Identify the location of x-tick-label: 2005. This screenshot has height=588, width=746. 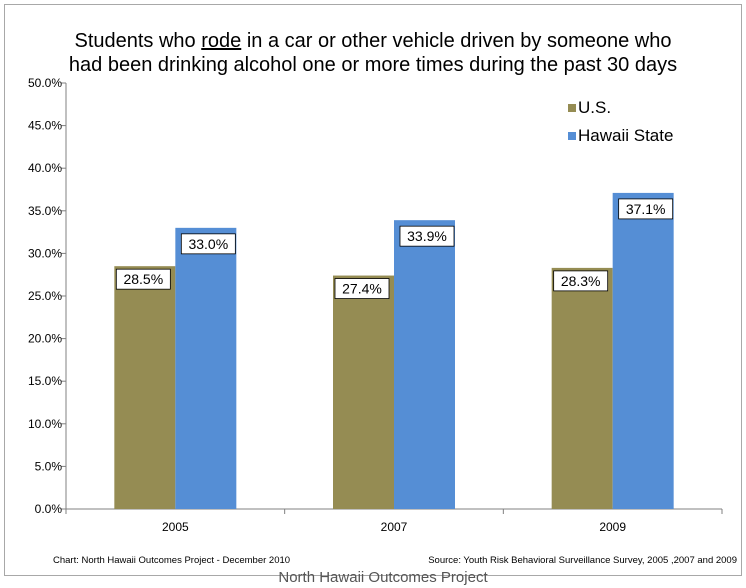
(175, 527).